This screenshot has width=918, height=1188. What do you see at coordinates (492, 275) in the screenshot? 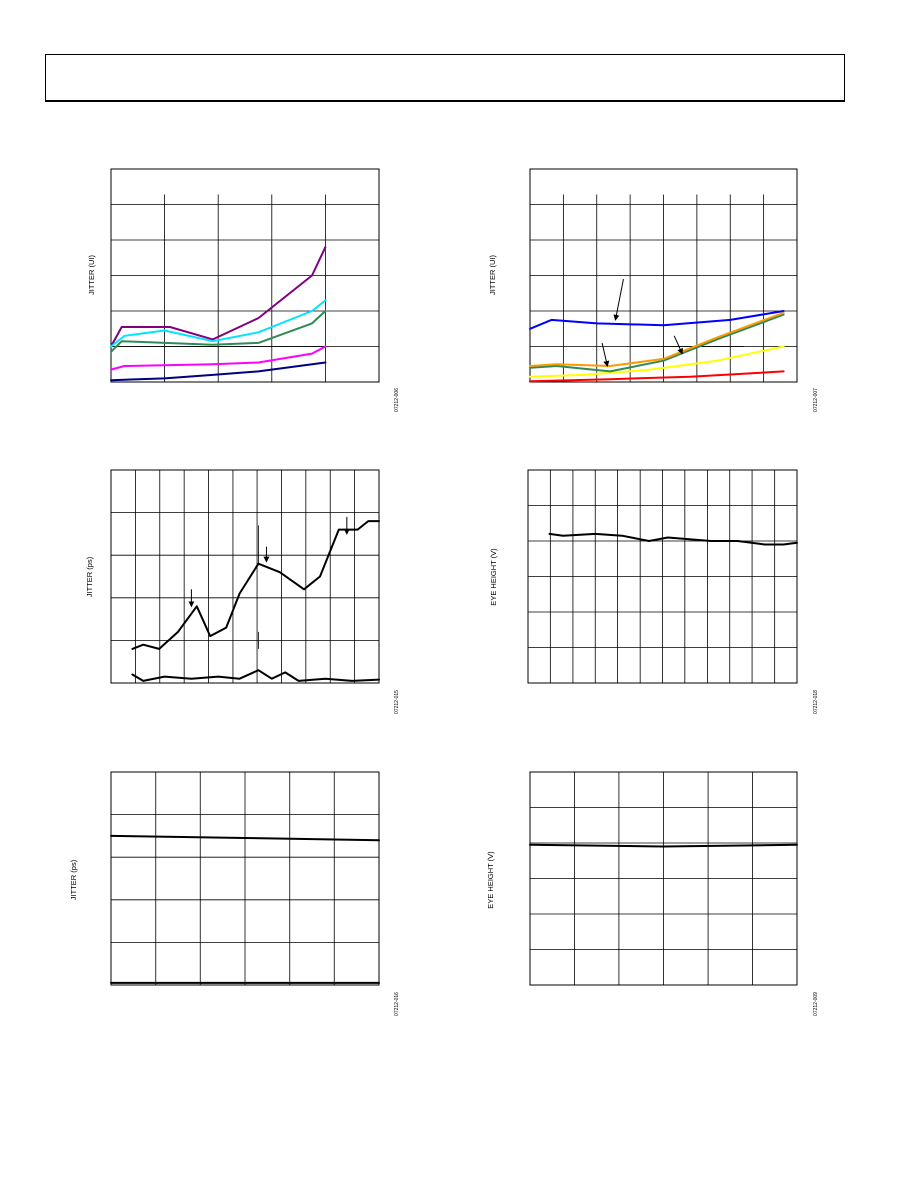
I see `chart-2-ylabel: JITTER (UI)` at bounding box center [492, 275].